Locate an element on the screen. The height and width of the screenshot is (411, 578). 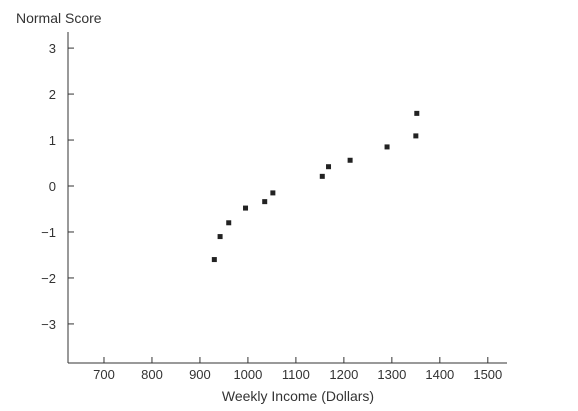
y-tick-label: 3 is located at coordinates (52, 48).